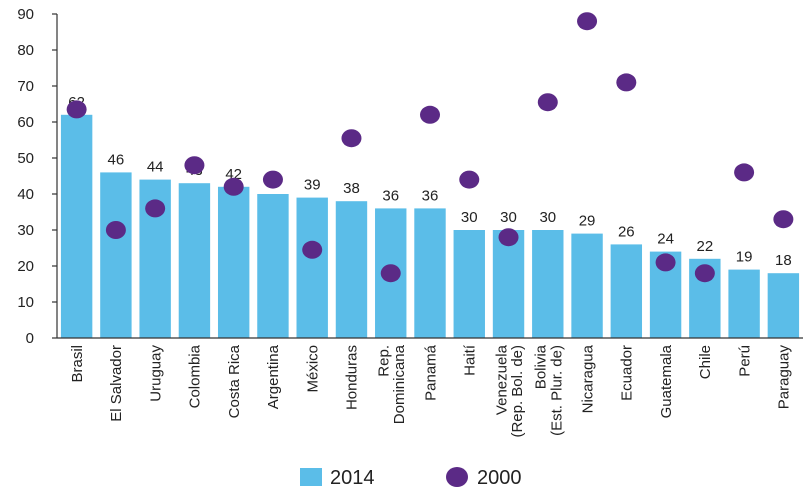 This screenshot has height=493, width=803. What do you see at coordinates (705, 362) in the screenshot?
I see `x-tick-label: Chile` at bounding box center [705, 362].